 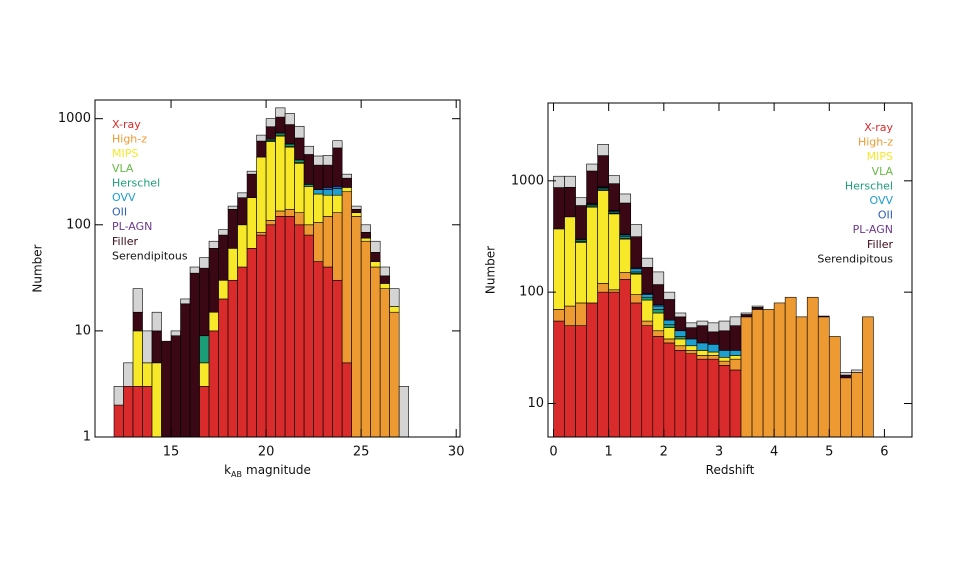 I want to click on legend-label: PL-AGN, so click(x=132, y=226).